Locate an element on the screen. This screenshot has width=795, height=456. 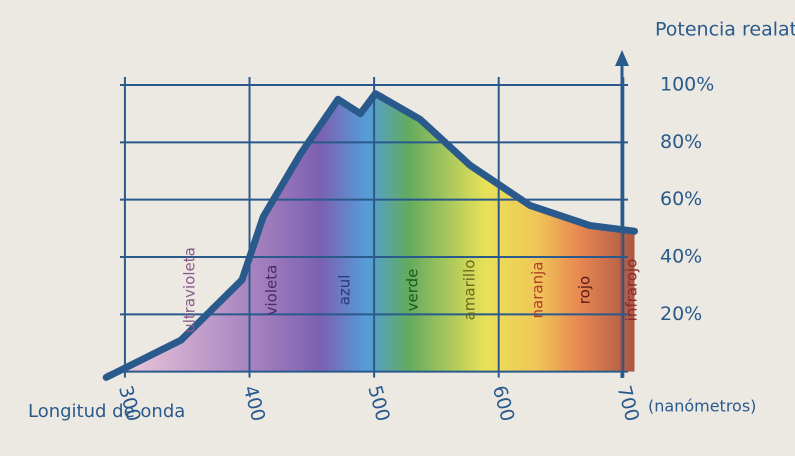
y-tick-label: 100% is located at coordinates (687, 85).